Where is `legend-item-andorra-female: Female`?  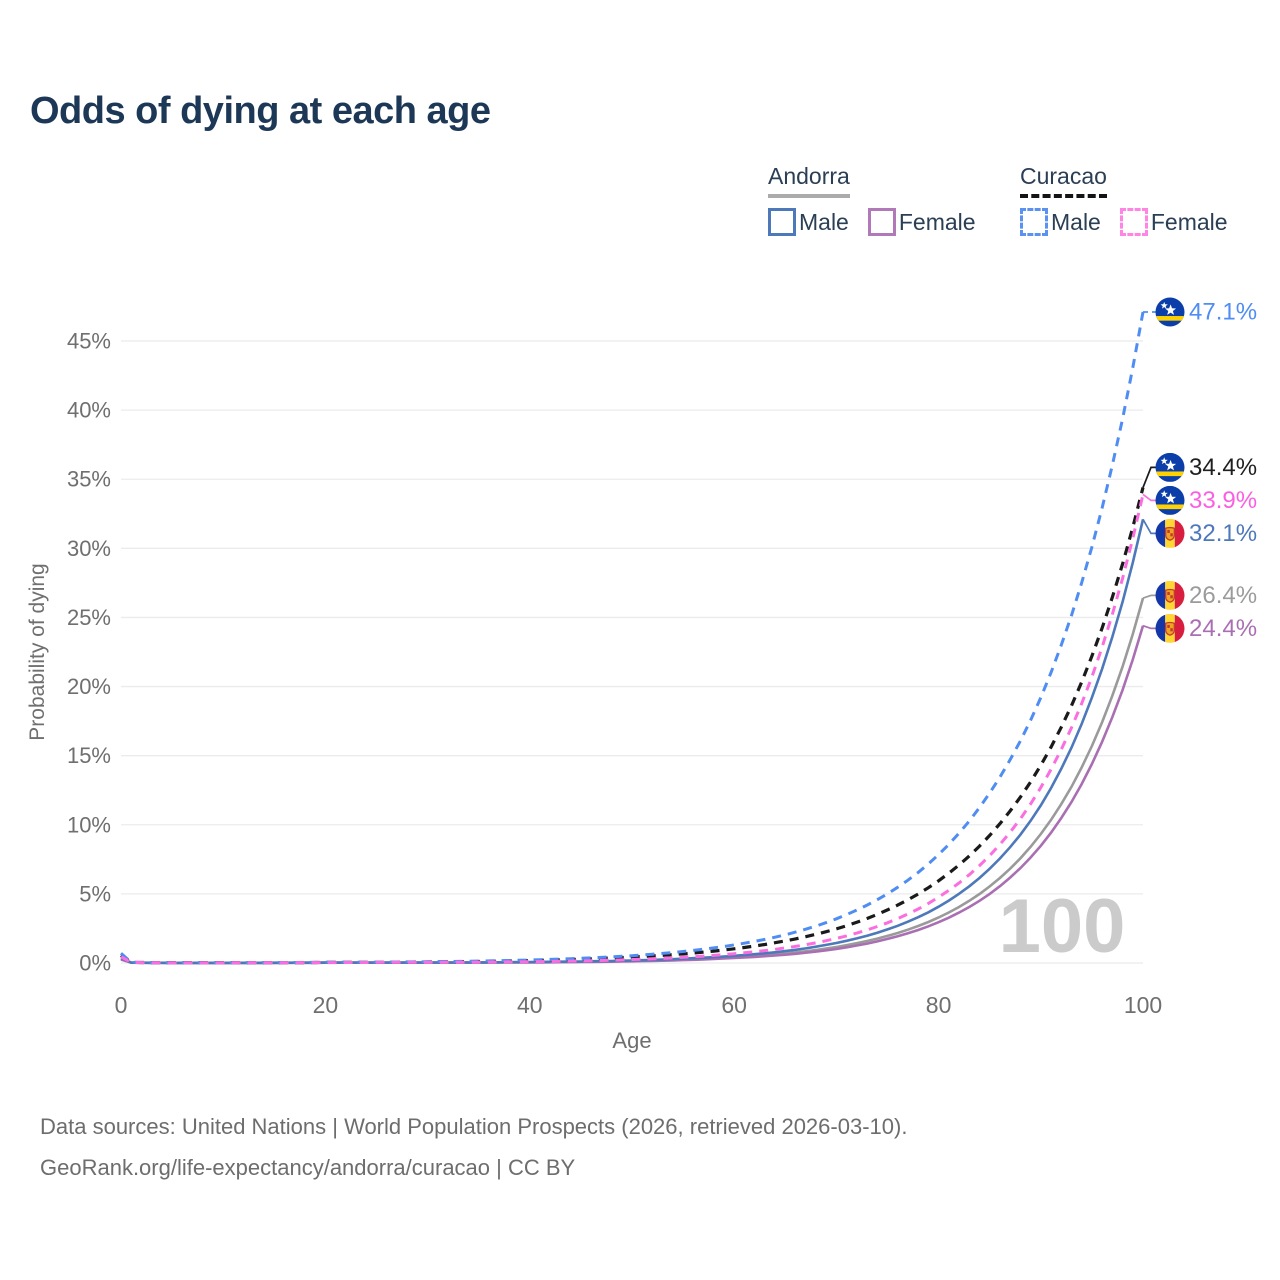
legend-item-andorra-female: Female is located at coordinates (921, 222).